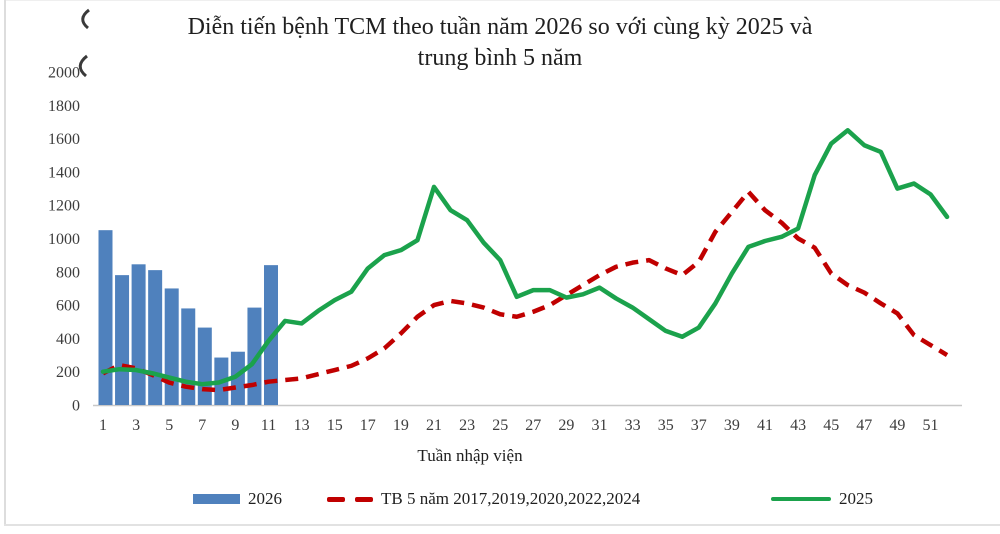  What do you see at coordinates (136, 425) in the screenshot?
I see `x-axis-tick-label: 3` at bounding box center [136, 425].